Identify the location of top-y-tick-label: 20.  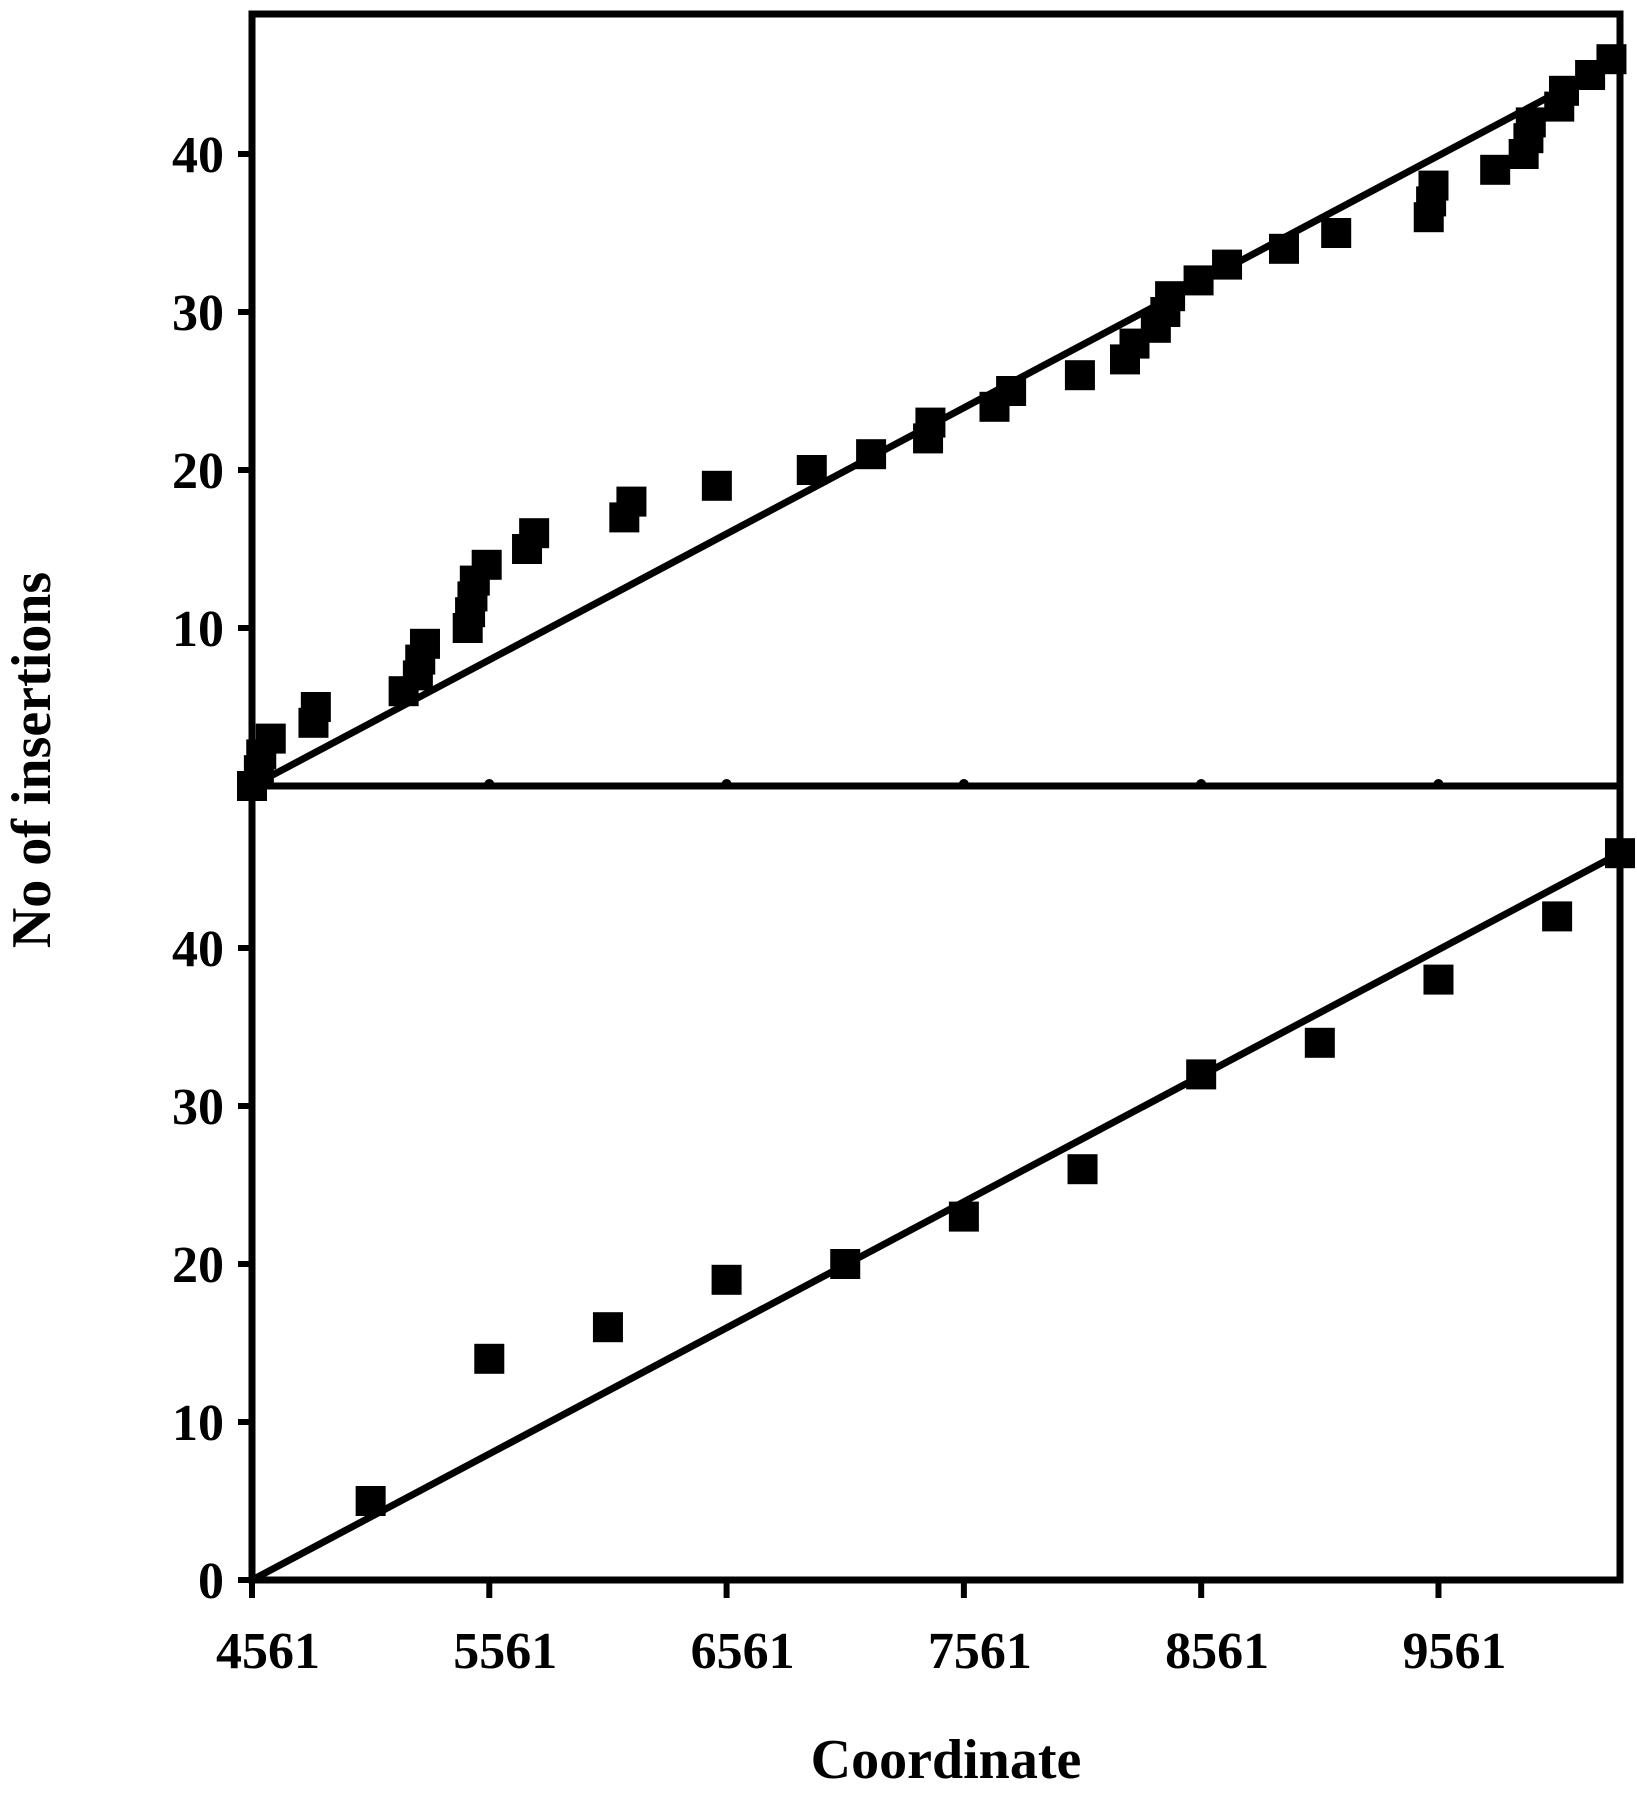
(198, 471).